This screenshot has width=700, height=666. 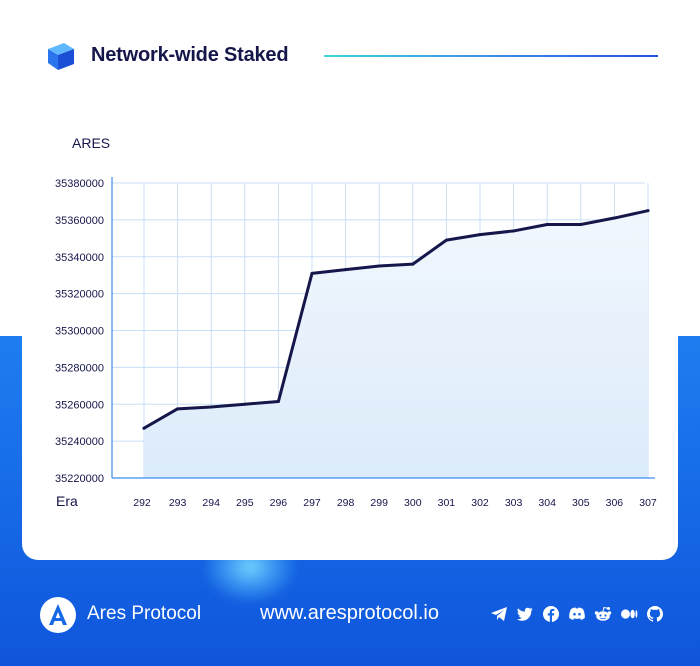 I want to click on reddit-icon, so click(x=603, y=614).